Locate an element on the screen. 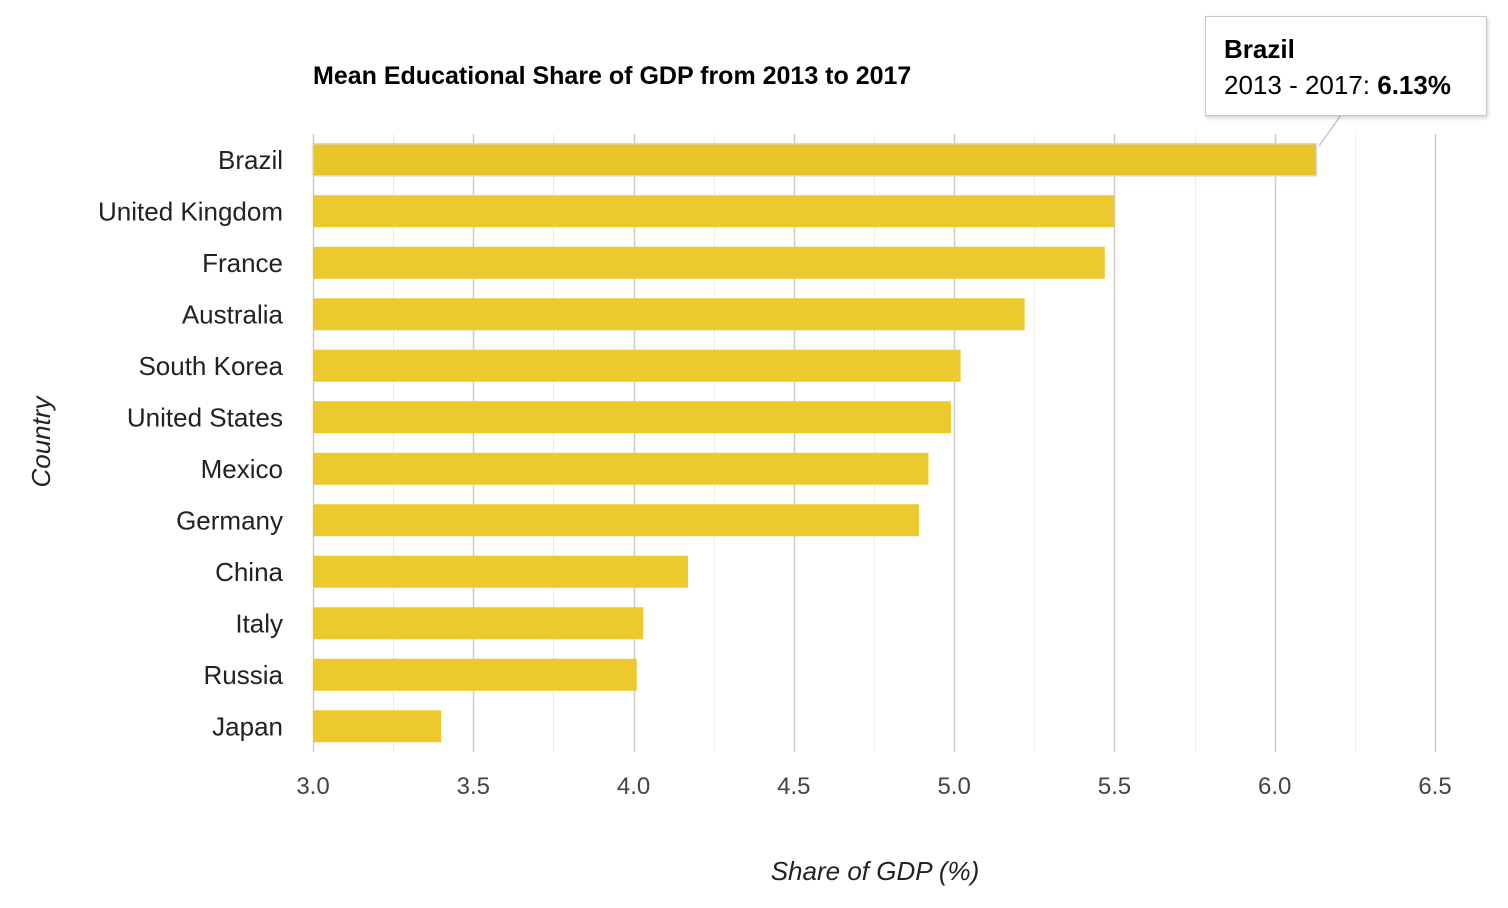  tooltip-row: 2013 - 2017: 6.13% is located at coordinates (1346, 85).